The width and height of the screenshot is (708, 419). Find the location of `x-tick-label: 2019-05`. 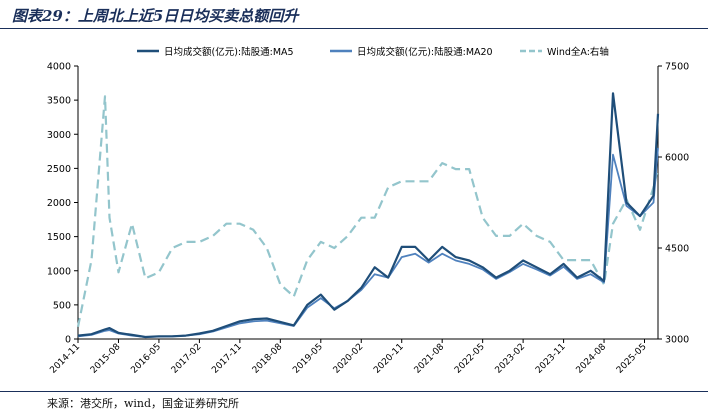

x-tick-label: 2019-05 is located at coordinates (308, 359).